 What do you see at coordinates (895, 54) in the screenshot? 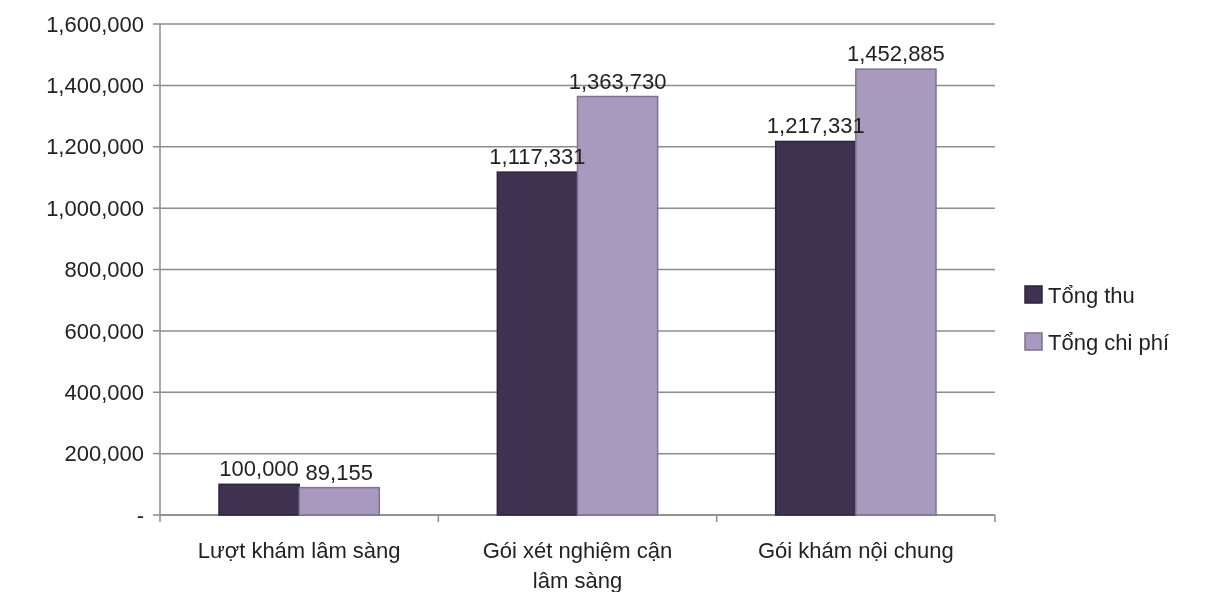
I see `data-label: 1,452,885` at bounding box center [895, 54].